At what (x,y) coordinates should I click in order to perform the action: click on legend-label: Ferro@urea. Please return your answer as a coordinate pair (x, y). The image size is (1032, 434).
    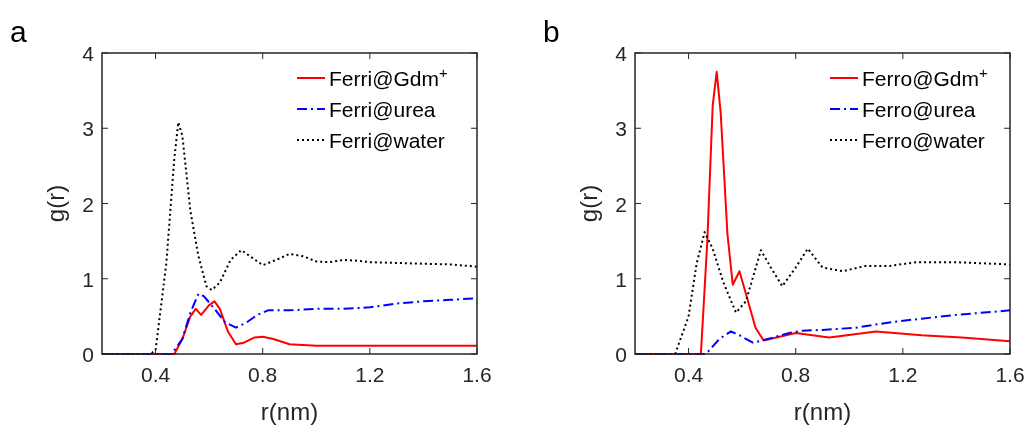
    Looking at the image, I should click on (919, 109).